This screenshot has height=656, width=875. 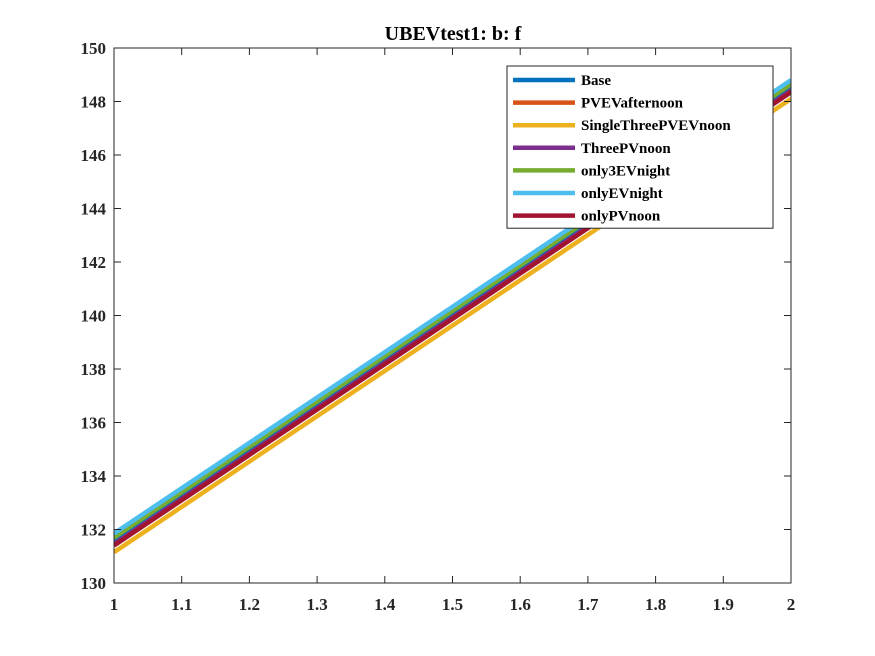 I want to click on legend-entry-only3EVnight: only3EVnight, so click(x=625, y=171).